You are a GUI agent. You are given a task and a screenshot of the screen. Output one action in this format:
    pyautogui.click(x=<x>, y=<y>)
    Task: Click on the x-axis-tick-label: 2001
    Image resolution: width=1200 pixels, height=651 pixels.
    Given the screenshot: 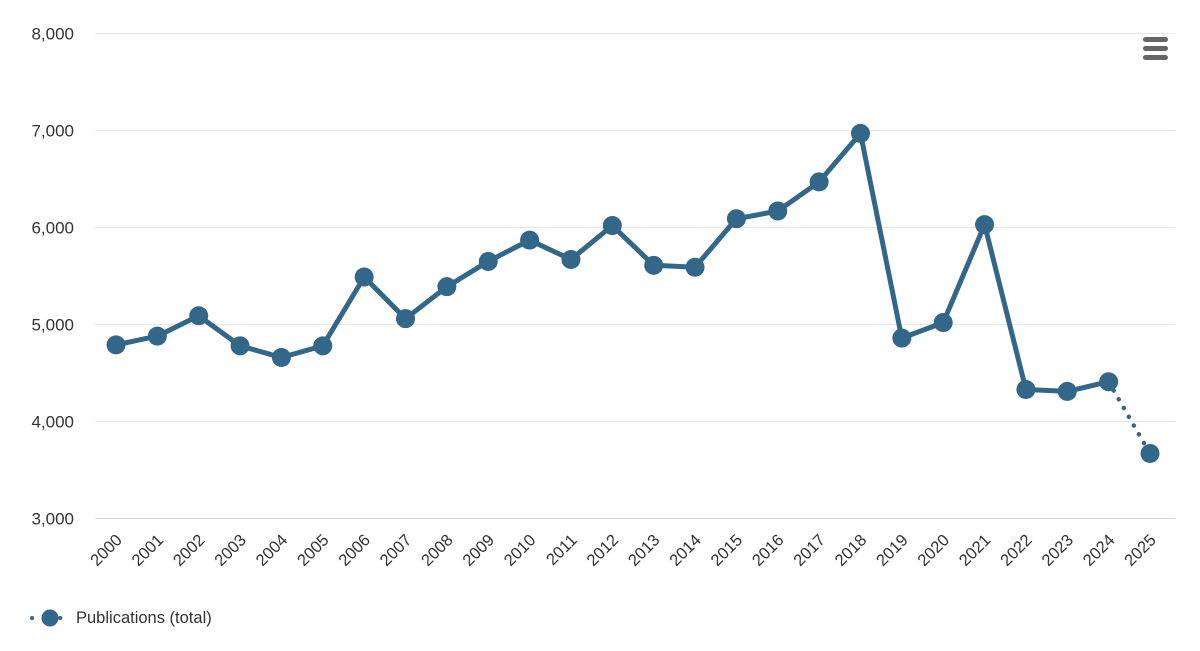 What is the action you would take?
    pyautogui.click(x=147, y=550)
    